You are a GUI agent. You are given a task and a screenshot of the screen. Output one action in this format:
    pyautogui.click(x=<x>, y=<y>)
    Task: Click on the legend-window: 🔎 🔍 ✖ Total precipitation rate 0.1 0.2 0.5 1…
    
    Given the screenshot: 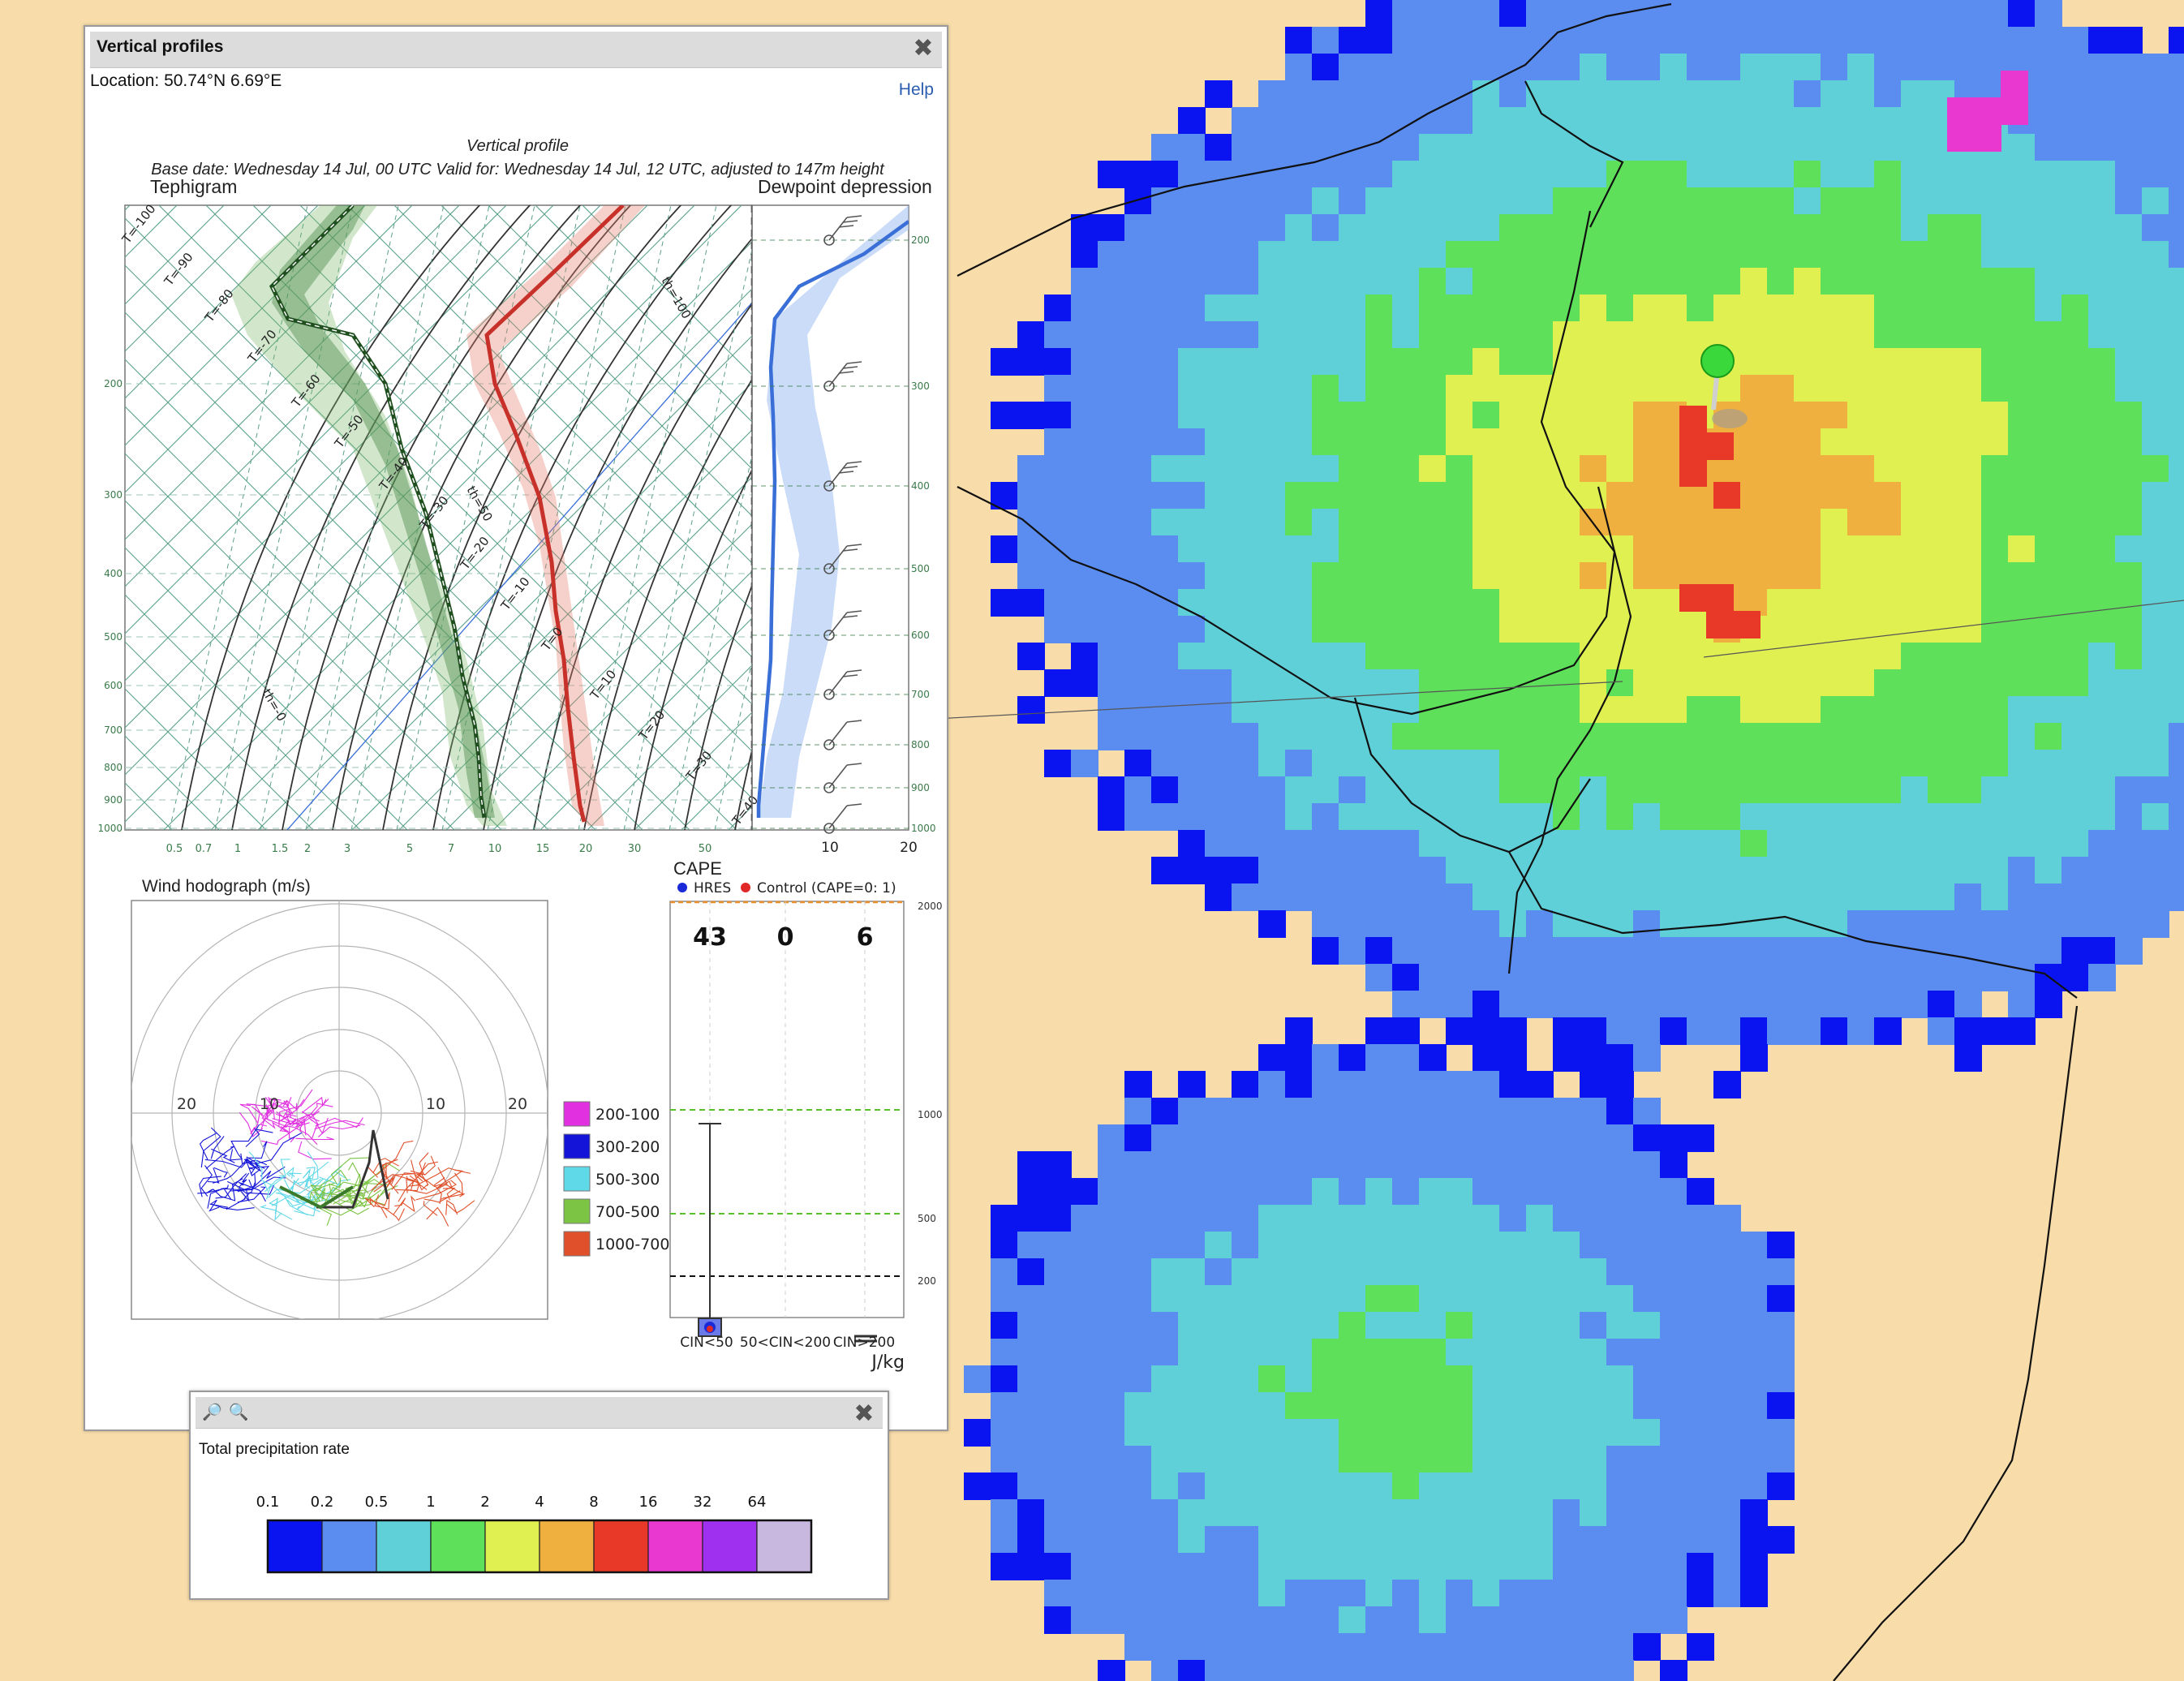 What is the action you would take?
    pyautogui.click(x=539, y=1495)
    